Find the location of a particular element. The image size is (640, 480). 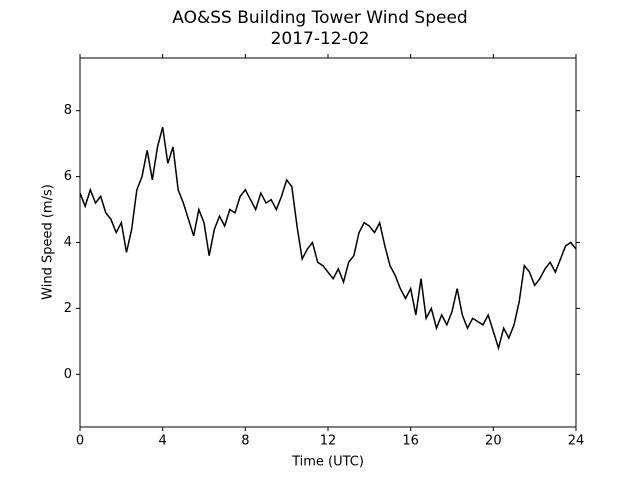

y-tick-label: 4 is located at coordinates (68, 242).